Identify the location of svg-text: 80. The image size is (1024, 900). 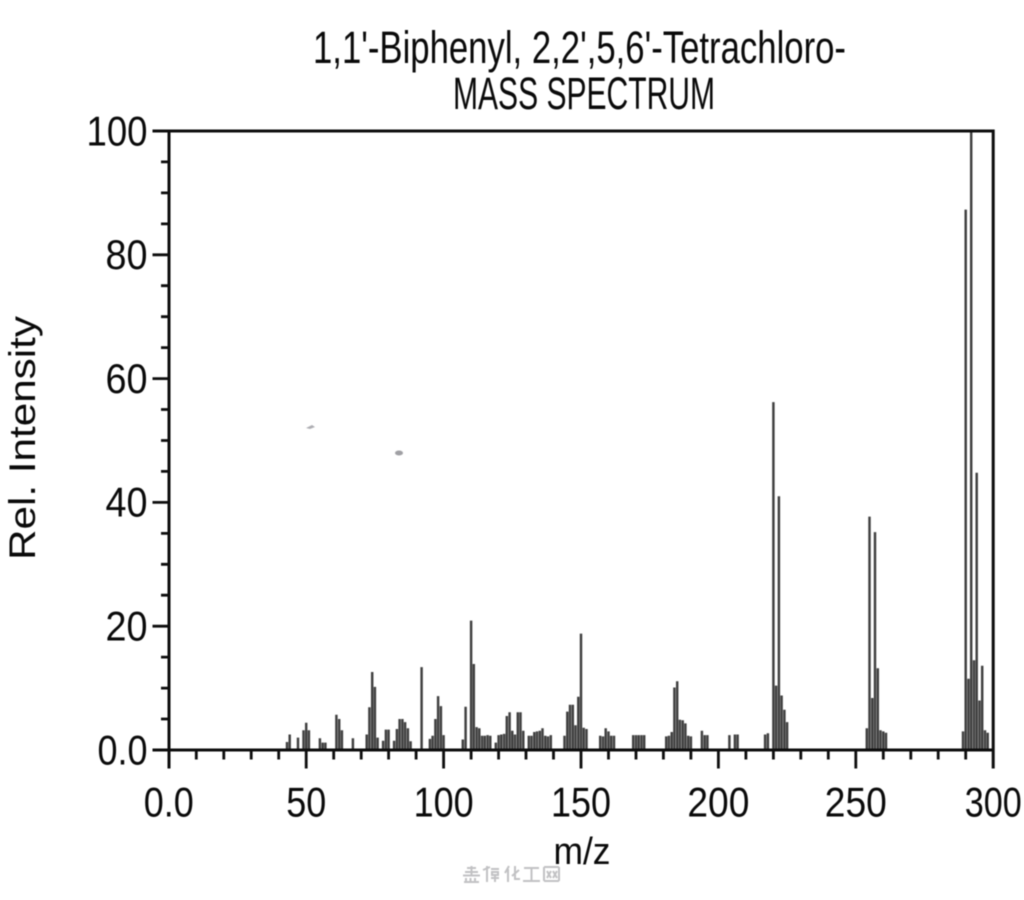
(127, 254).